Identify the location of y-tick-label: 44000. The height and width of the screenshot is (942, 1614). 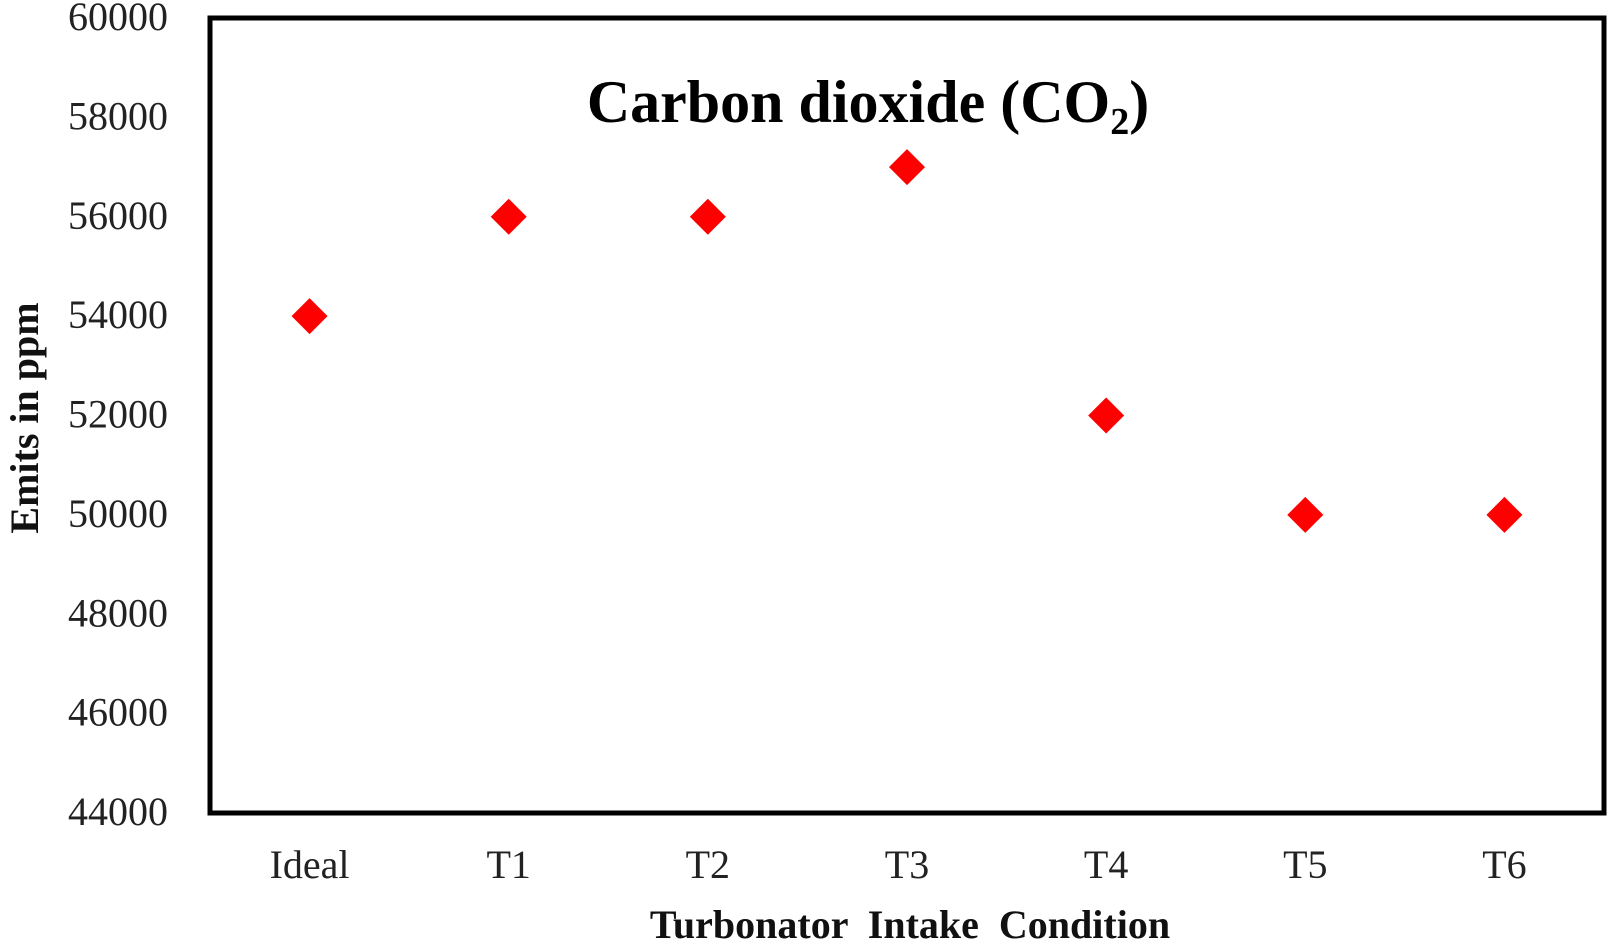
(118, 811).